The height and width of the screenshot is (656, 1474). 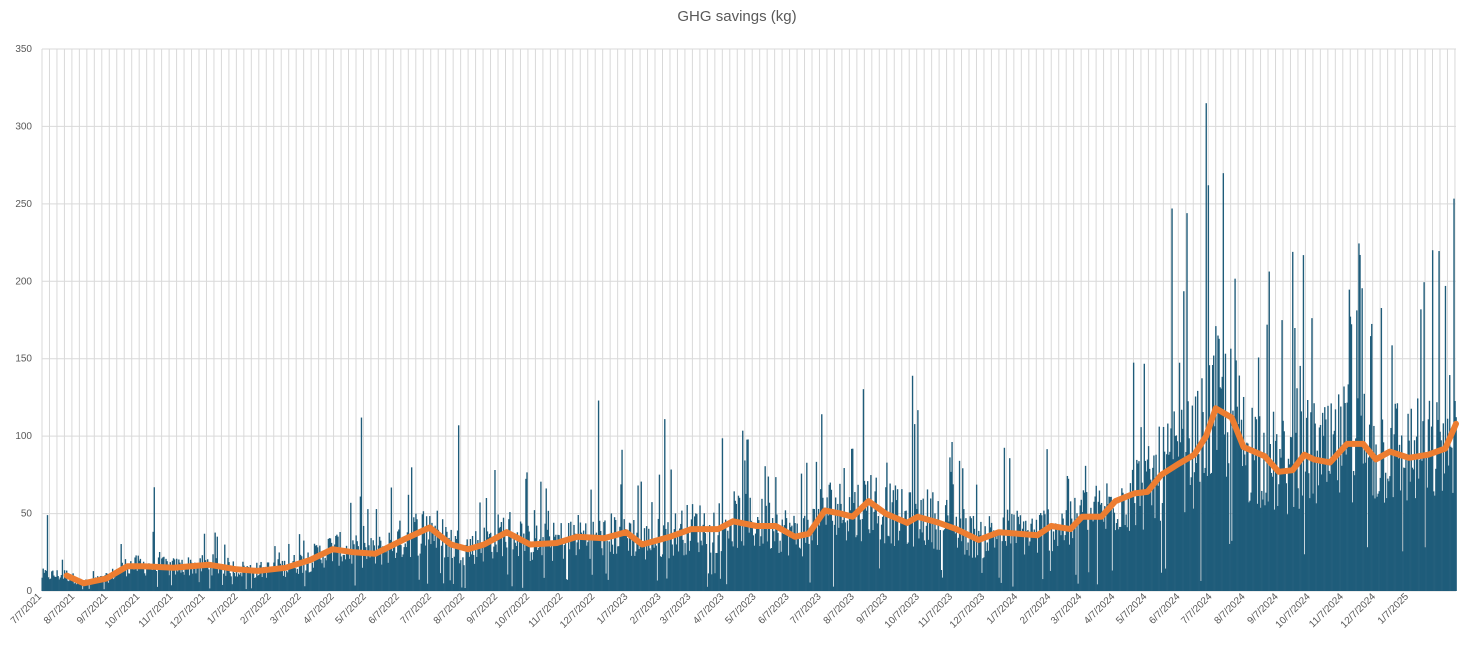 I want to click on x-tick-label: 10/7/2022, so click(x=513, y=611).